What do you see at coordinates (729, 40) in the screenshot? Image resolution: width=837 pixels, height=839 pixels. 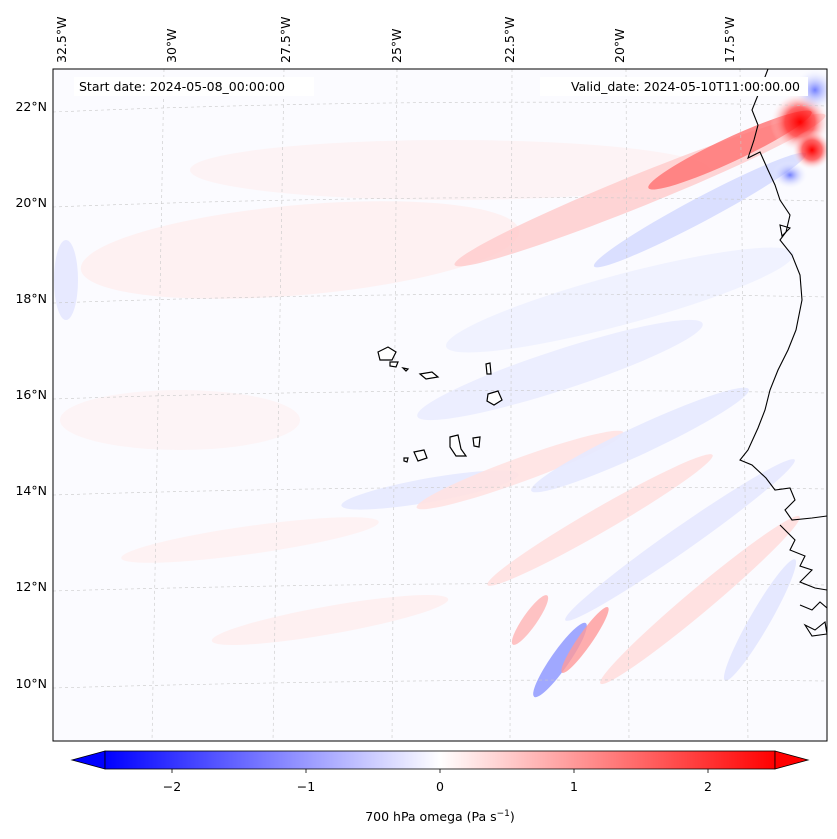 I see `lon-label: 17.5°W` at bounding box center [729, 40].